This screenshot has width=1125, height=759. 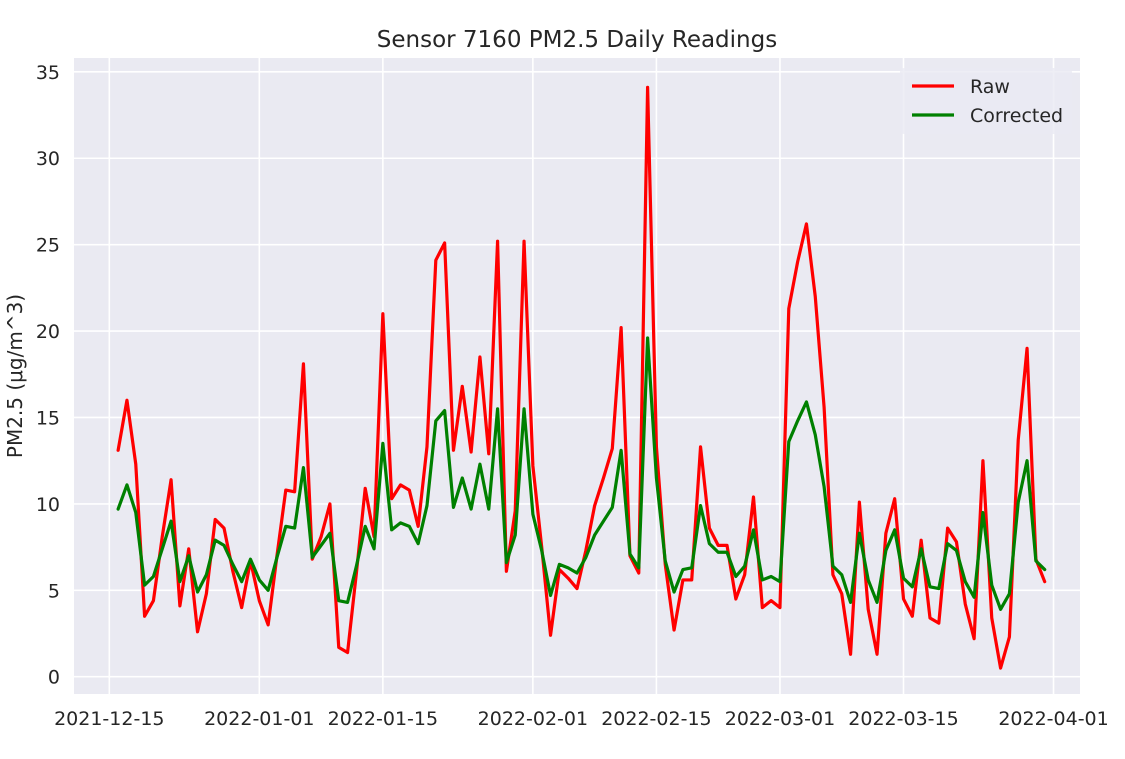 What do you see at coordinates (1016, 116) in the screenshot?
I see `legend-label: Corrected` at bounding box center [1016, 116].